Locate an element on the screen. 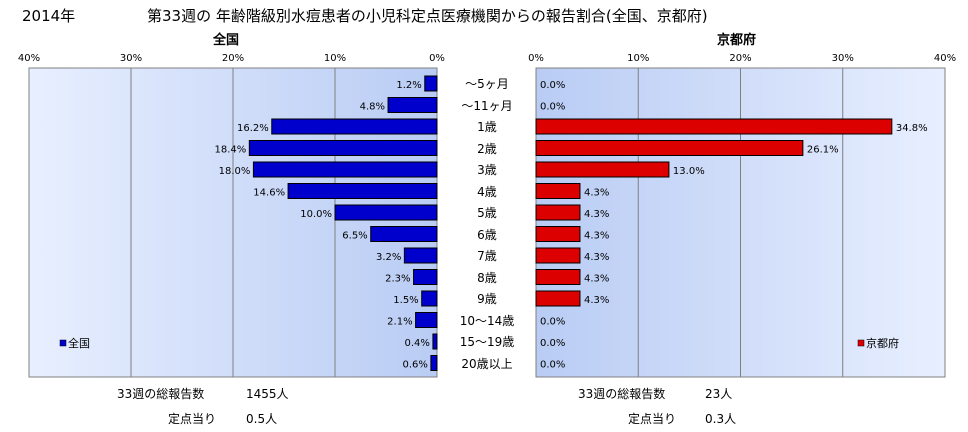 The width and height of the screenshot is (968, 432). national-value-label: 6.5% is located at coordinates (354, 236).